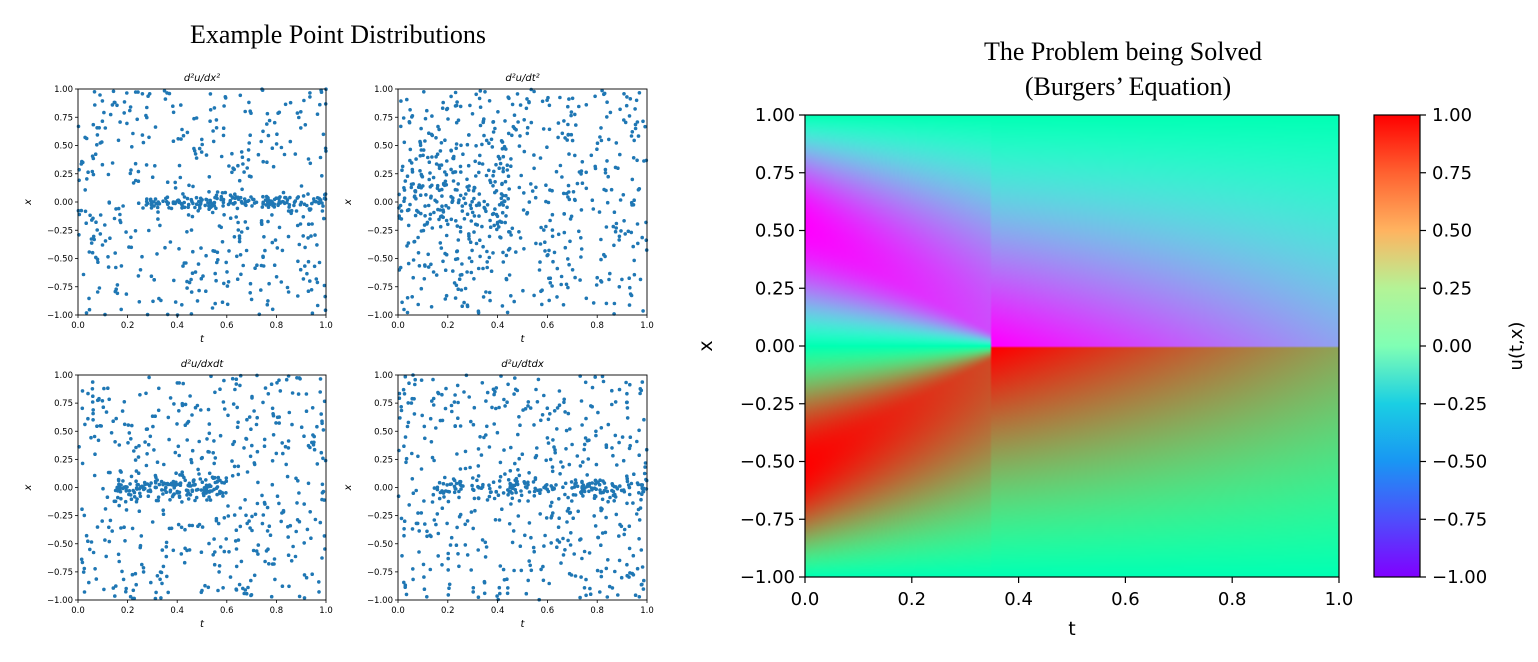 Image resolution: width=1538 pixels, height=662 pixels. Describe the element at coordinates (380, 573) in the screenshot. I see `y-tick-label: −0.75` at that location.